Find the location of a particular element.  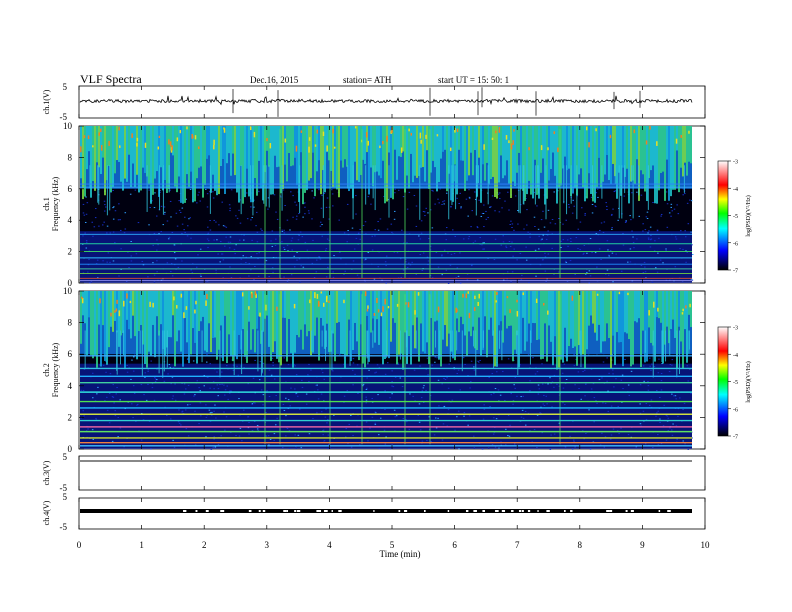

start-time-label: start UT = 15: 50: 1 is located at coordinates (473, 80).